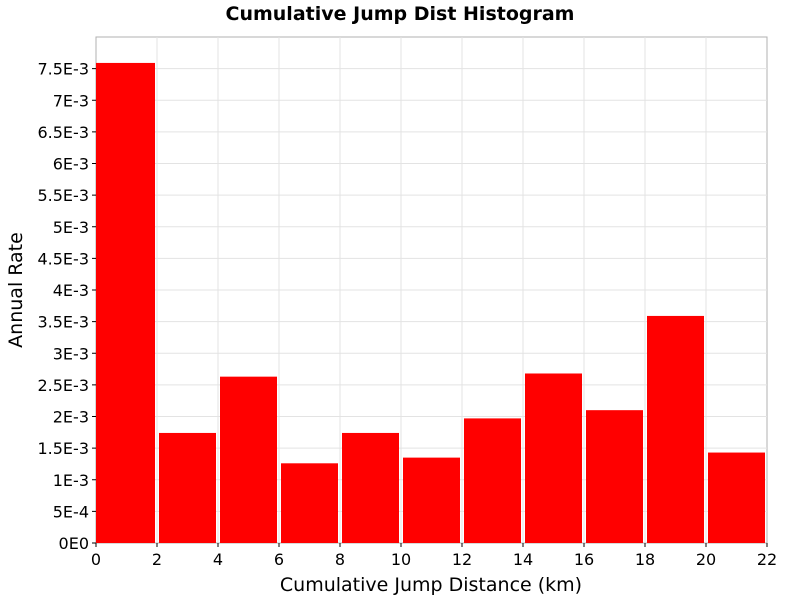 The image size is (800, 600). What do you see at coordinates (706, 559) in the screenshot?
I see `x-tick-label: 20` at bounding box center [706, 559].